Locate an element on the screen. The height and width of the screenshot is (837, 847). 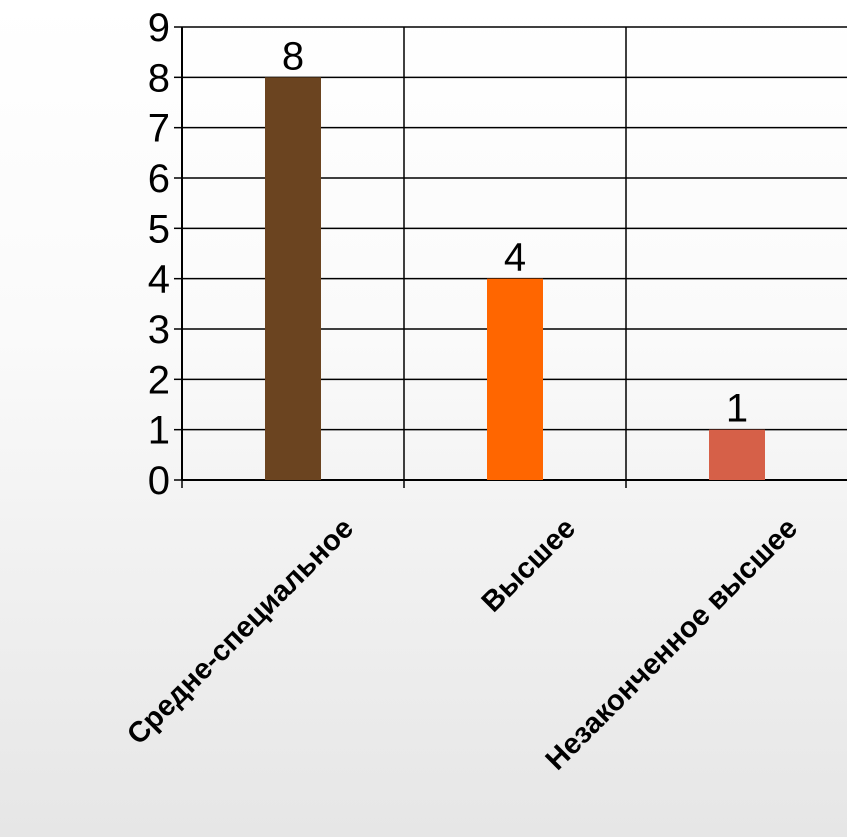
y-axis-ticks: 0 1 2 3 4 5 6 7 8 9 is located at coordinates (165, 254).